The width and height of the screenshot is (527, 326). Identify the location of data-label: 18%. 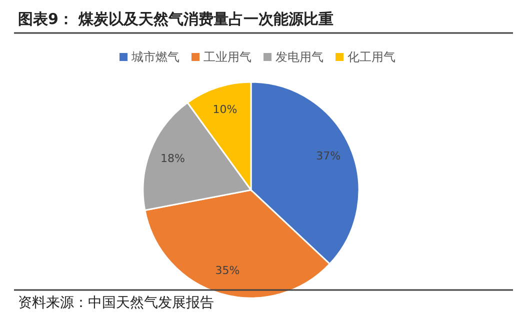
(172, 159).